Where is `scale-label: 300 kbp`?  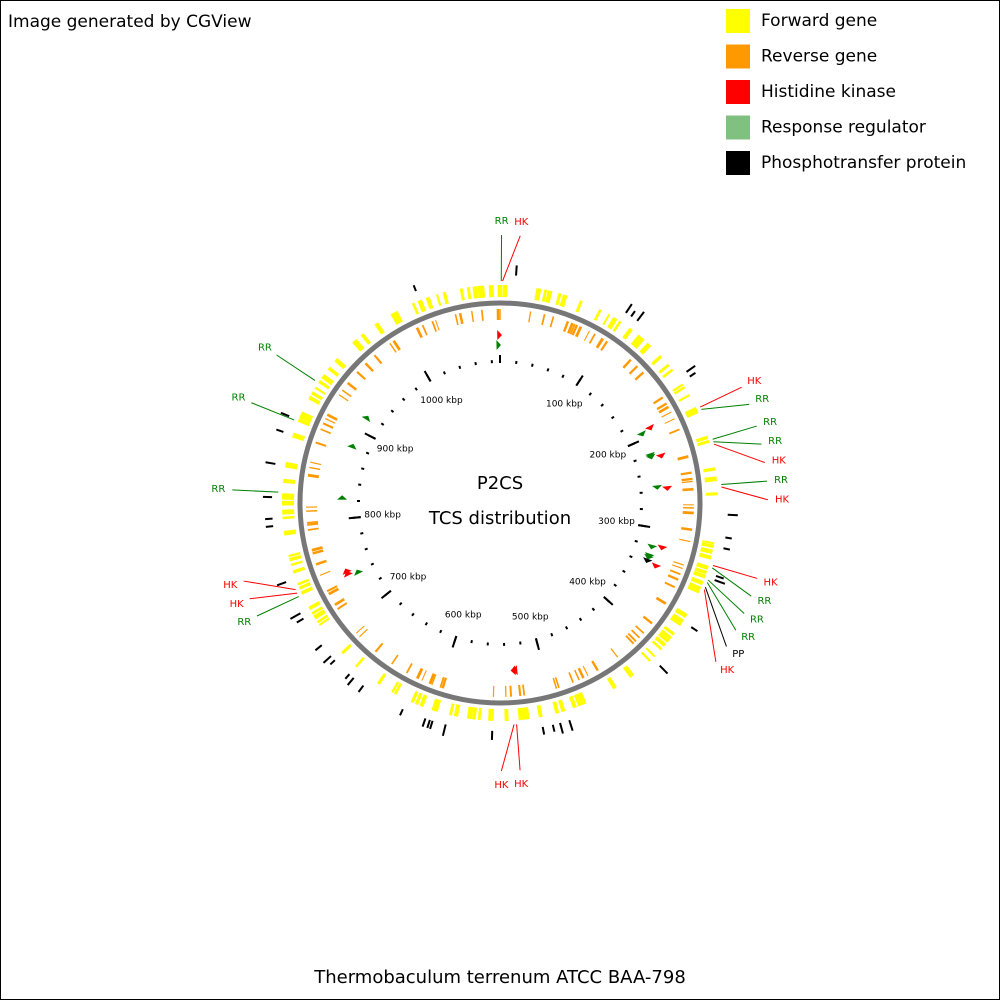 scale-label: 300 kbp is located at coordinates (616, 522).